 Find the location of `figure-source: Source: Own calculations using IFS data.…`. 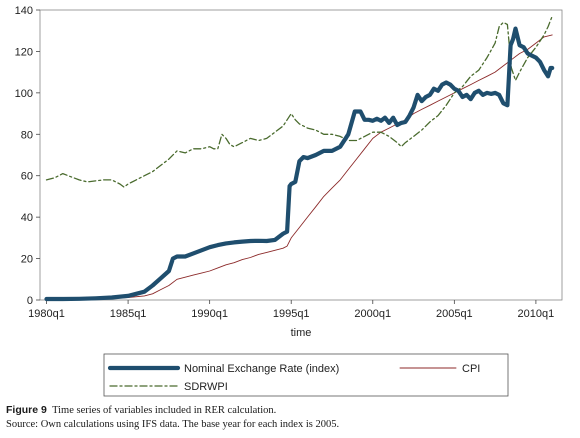

figure-source: Source: Own calculations using IFS data.… is located at coordinates (172, 424).